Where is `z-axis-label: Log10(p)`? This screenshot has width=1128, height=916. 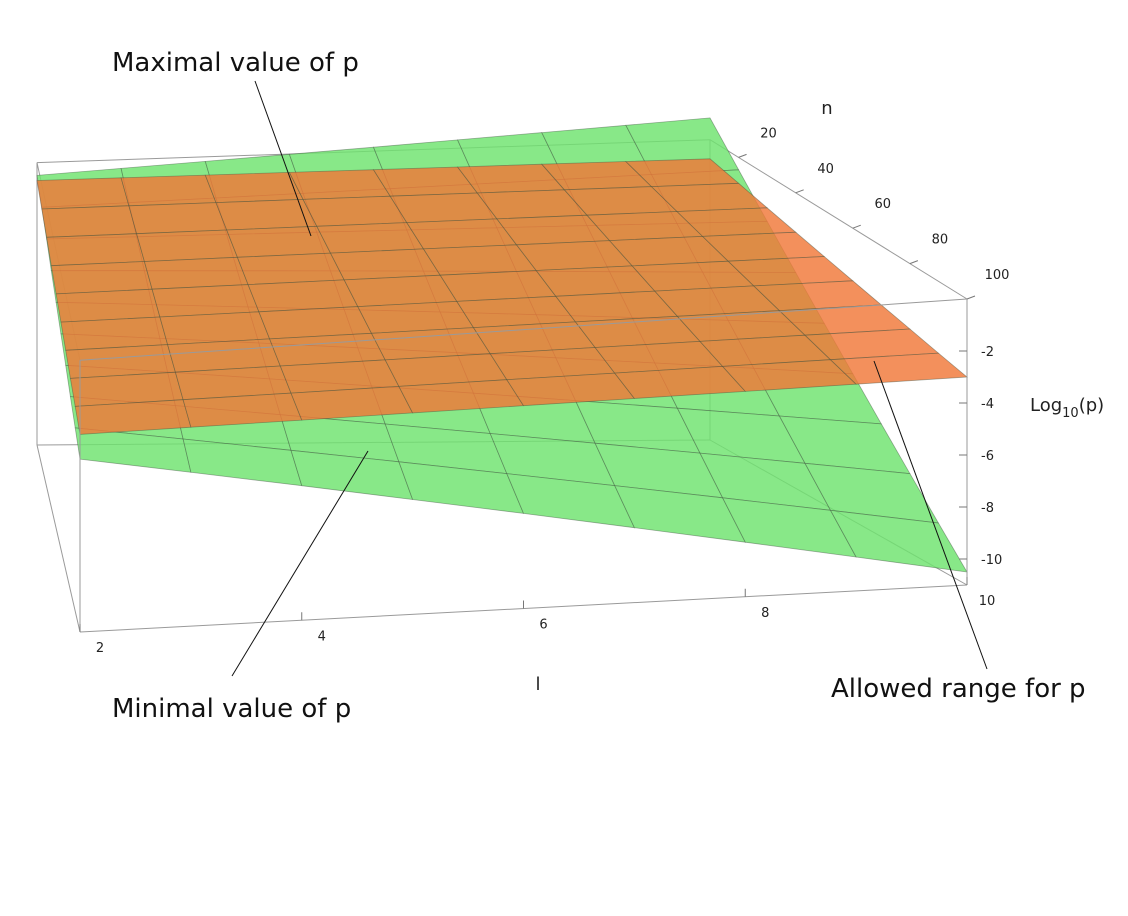 z-axis-label: Log10(p) is located at coordinates (1067, 408).